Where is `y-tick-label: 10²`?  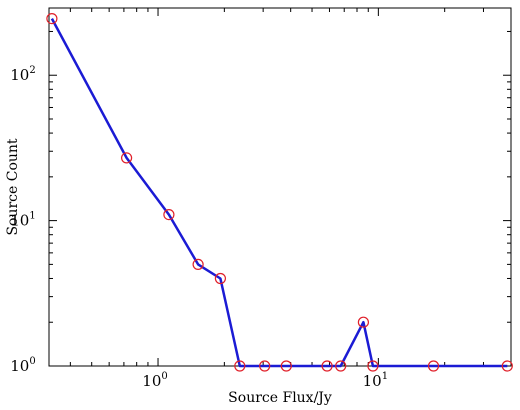
y-tick-label: 10² is located at coordinates (22, 74).